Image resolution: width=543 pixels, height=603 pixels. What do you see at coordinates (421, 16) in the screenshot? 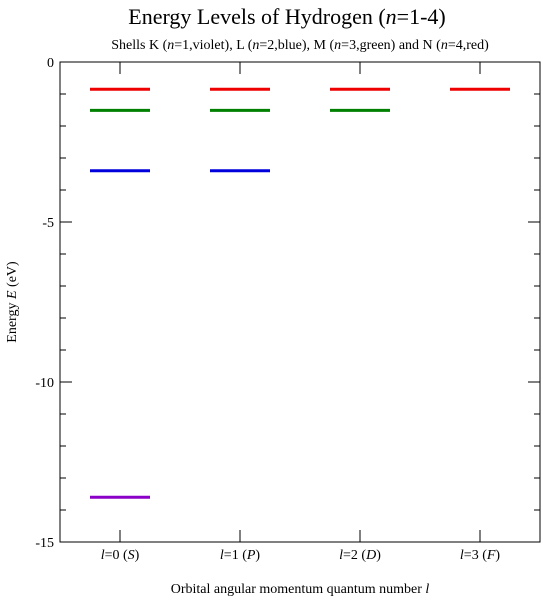
I see `title-text: =1-4)` at bounding box center [421, 16].